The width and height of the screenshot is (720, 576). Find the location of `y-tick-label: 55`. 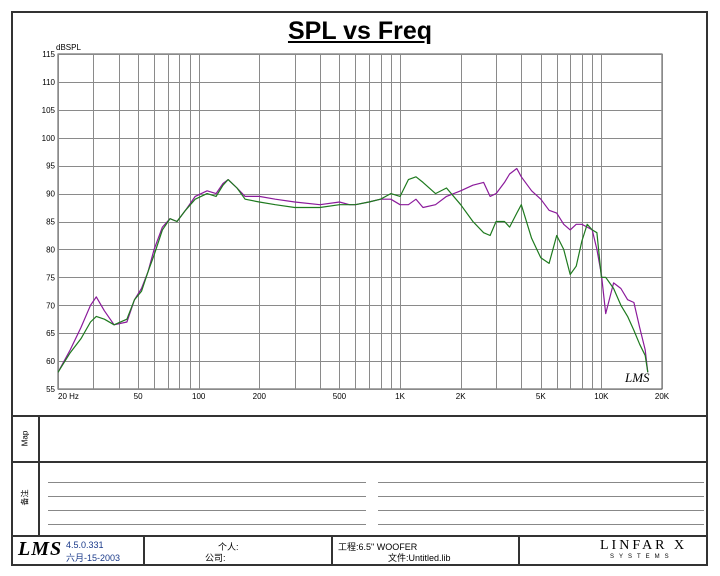

y-tick-label: 55 is located at coordinates (50, 389).